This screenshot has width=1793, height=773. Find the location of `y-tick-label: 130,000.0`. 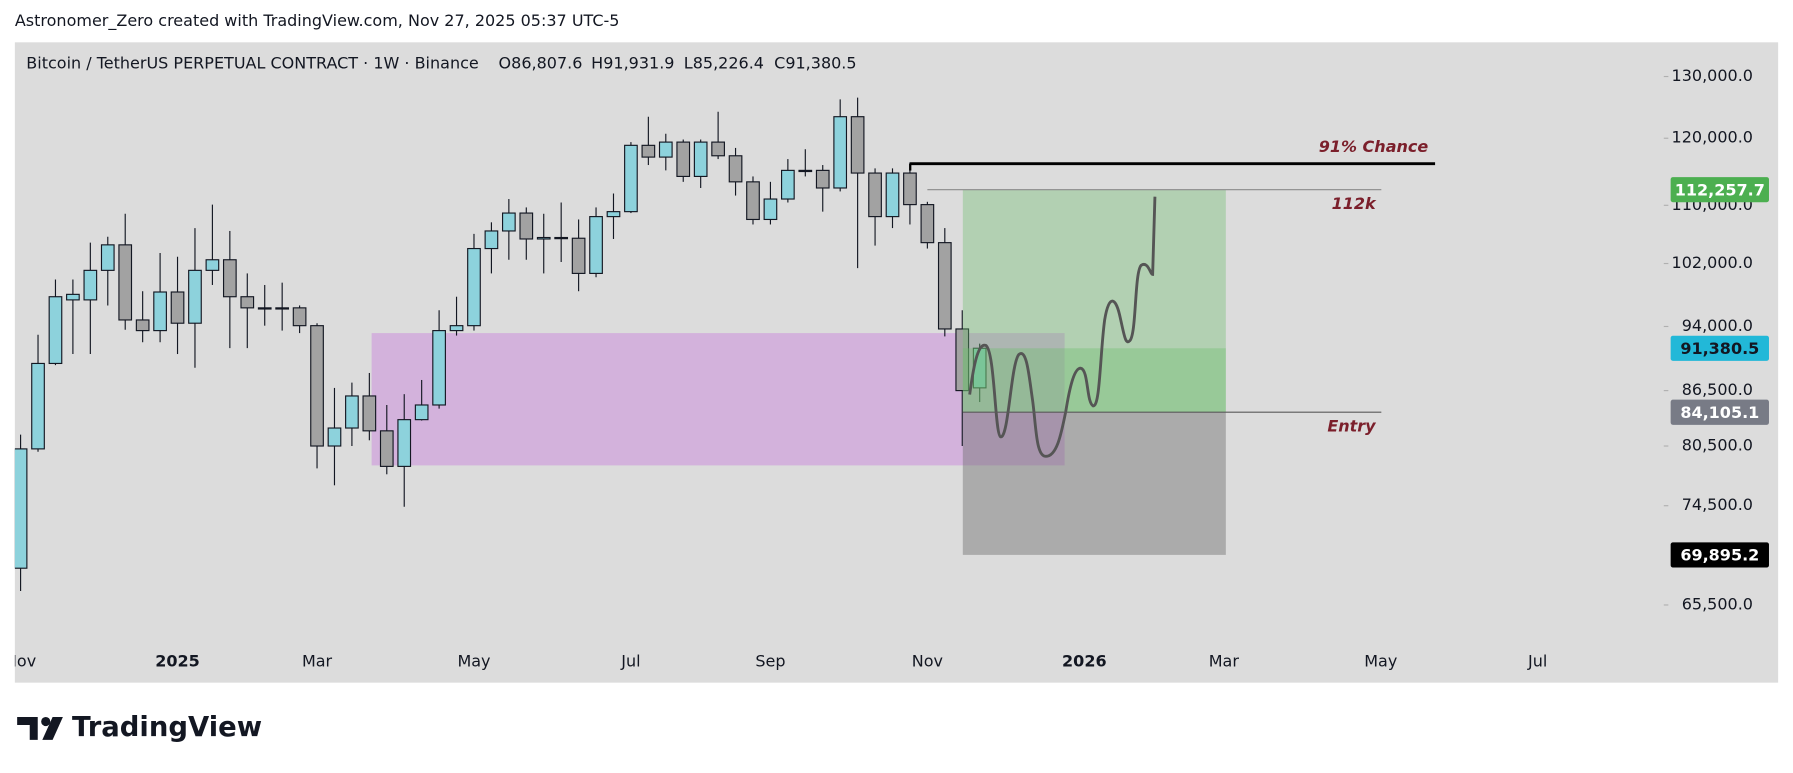

y-tick-label: 130,000.0 is located at coordinates (1712, 75).